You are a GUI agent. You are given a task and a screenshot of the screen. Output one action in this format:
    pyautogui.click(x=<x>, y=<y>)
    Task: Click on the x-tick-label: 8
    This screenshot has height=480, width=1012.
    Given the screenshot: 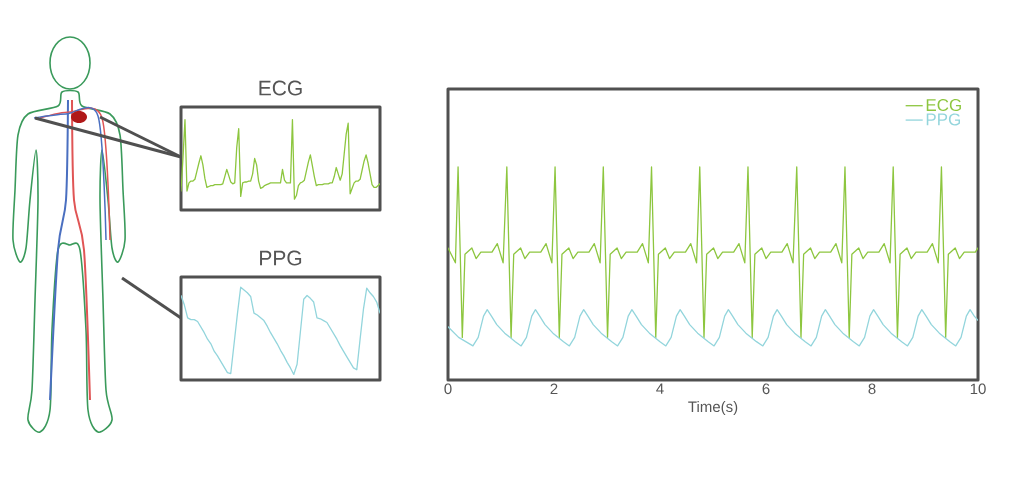 What is the action you would take?
    pyautogui.click(x=872, y=389)
    